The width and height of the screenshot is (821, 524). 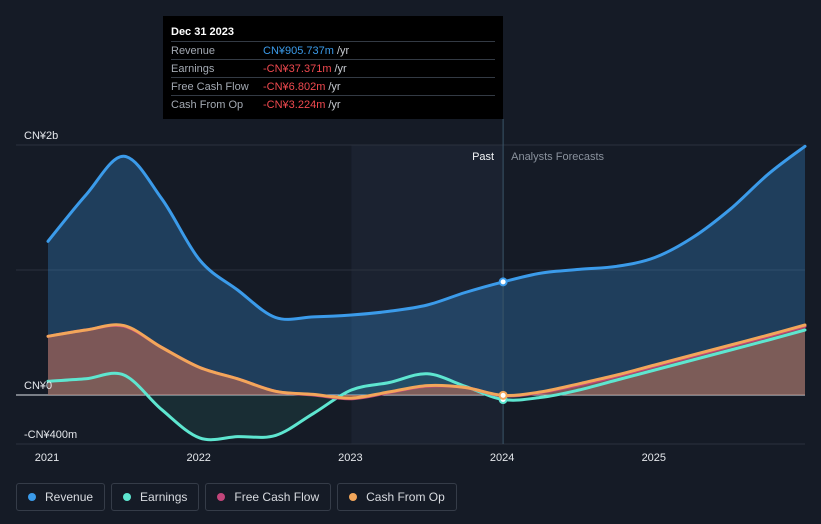 I want to click on revenue-dot-icon, so click(x=32, y=497).